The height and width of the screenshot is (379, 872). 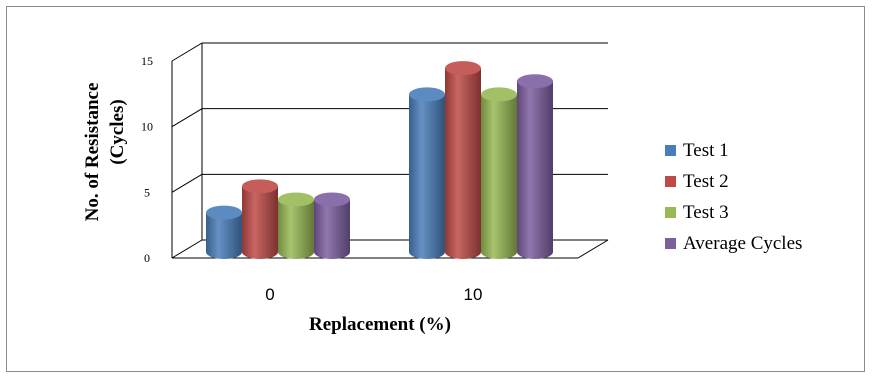 I want to click on legend-item-0: Test 1, so click(x=697, y=150).